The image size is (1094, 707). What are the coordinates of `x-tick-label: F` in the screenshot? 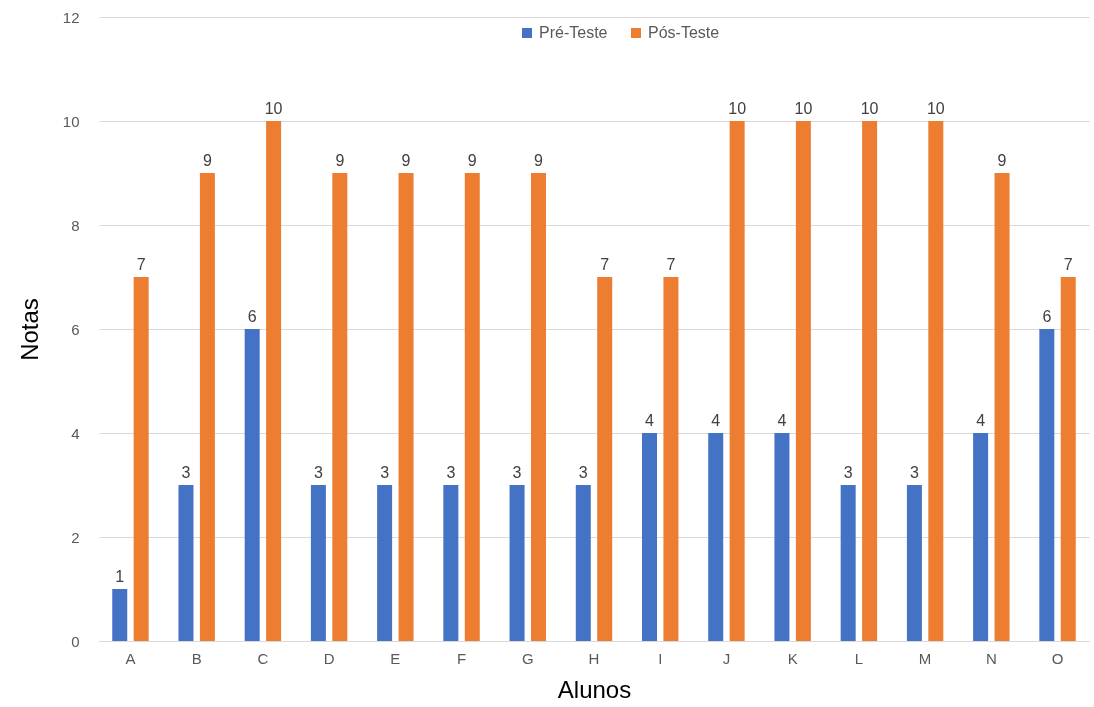 It's located at (461, 658).